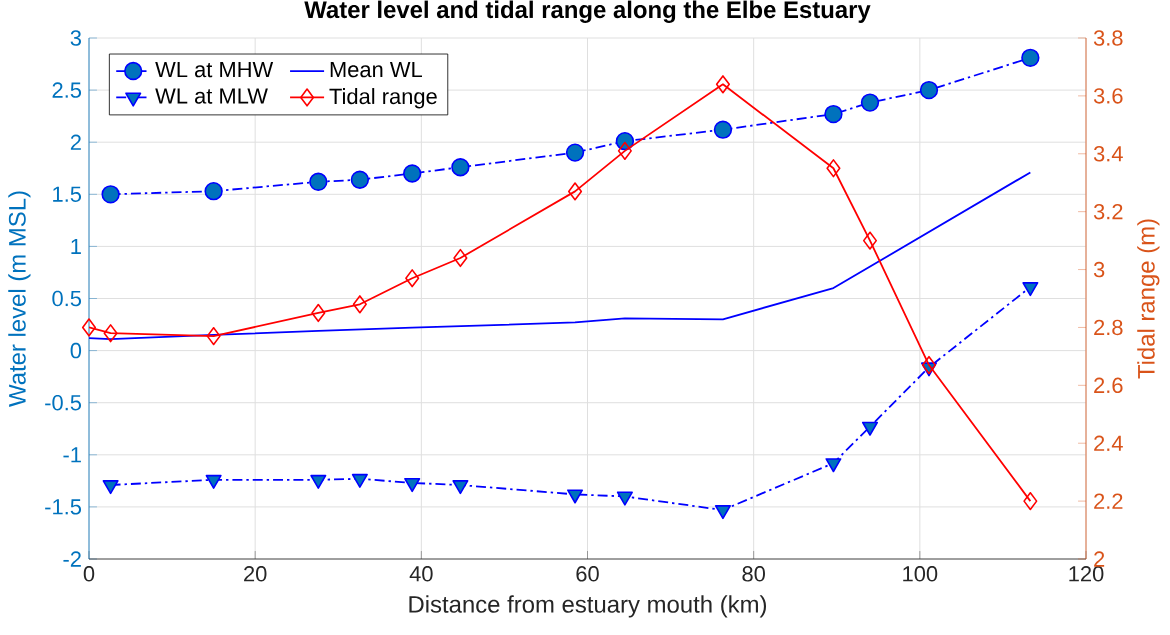 This screenshot has width=1170, height=635. I want to click on legend-label: WL at MHW, so click(214, 70).